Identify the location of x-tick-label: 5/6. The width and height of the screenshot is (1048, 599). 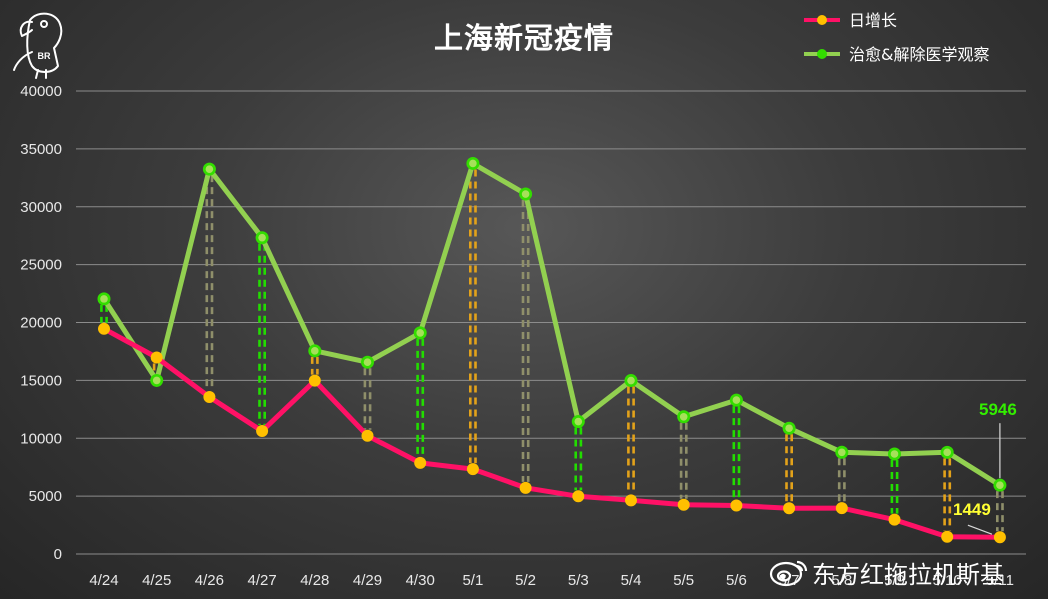
(736, 580).